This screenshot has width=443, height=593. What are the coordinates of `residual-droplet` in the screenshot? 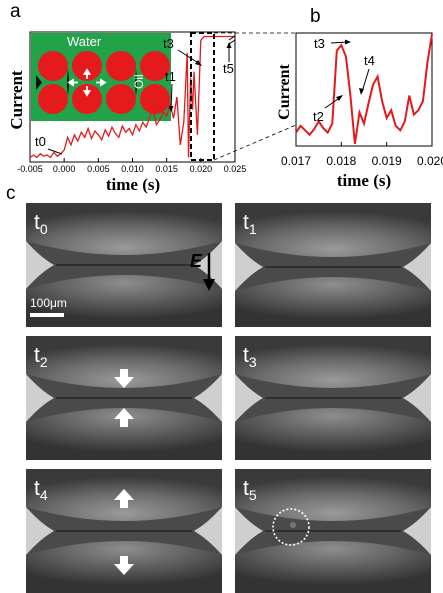 It's located at (293, 525).